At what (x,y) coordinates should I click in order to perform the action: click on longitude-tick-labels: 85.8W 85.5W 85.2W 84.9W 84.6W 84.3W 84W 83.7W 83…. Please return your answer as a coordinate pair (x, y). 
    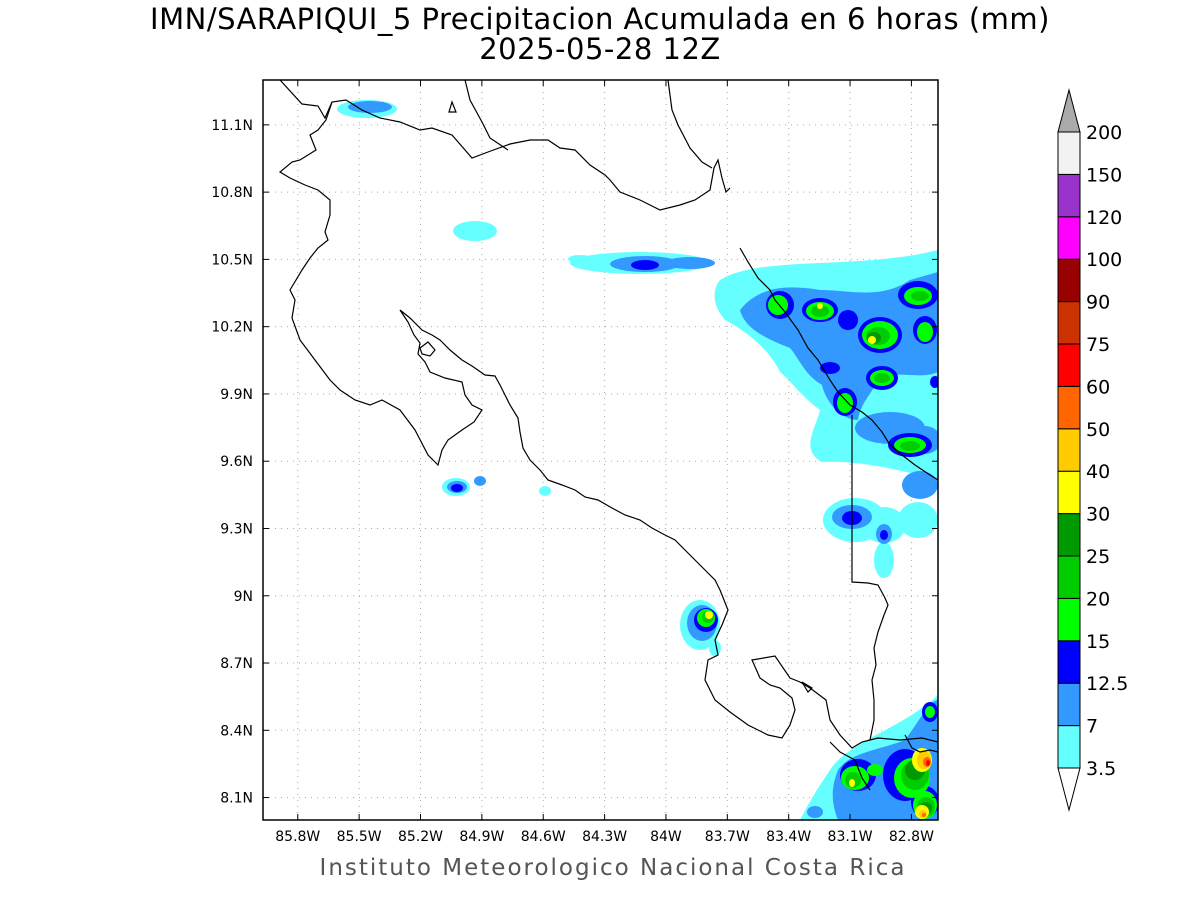
    Looking at the image, I should click on (604, 837).